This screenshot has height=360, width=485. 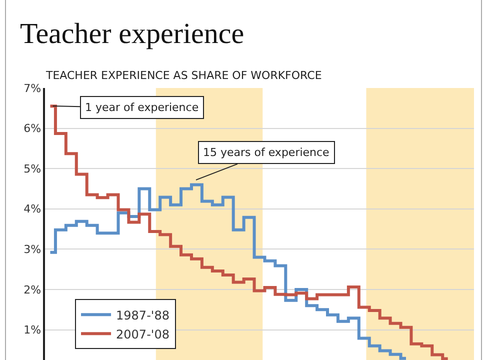 I want to click on y-tick-label: 5%, so click(x=33, y=169).